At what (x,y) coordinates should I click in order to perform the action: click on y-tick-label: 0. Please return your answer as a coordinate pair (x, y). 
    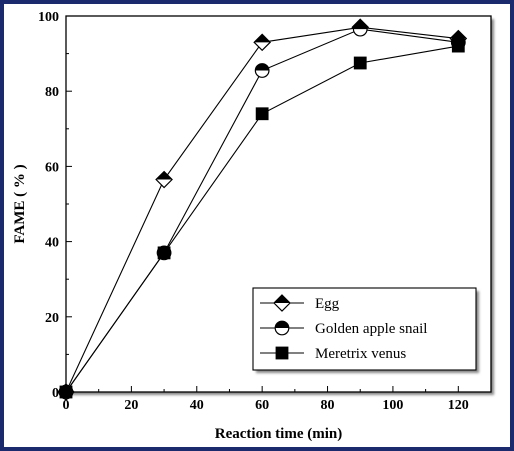
    Looking at the image, I should click on (55, 393).